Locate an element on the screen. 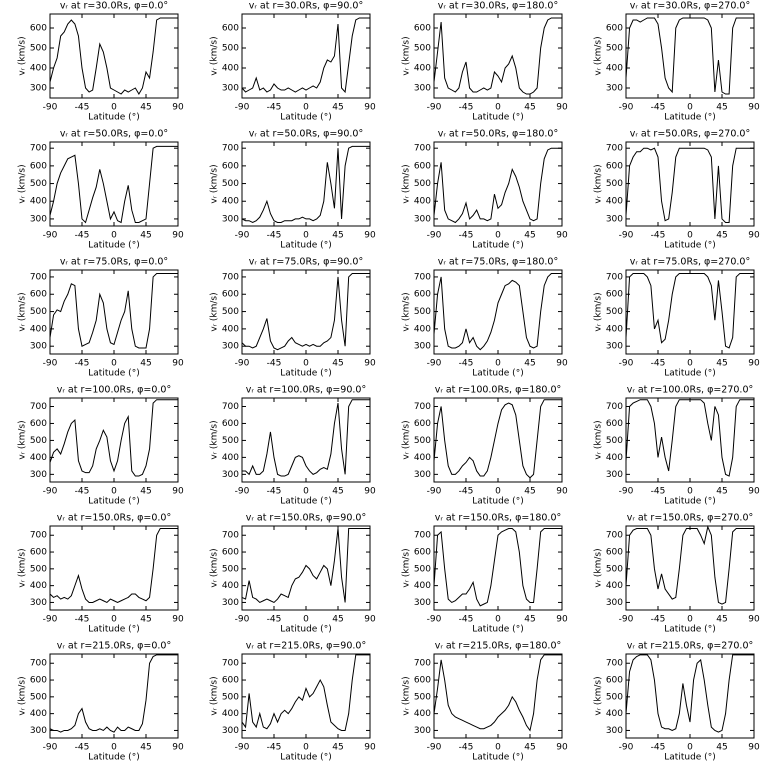 This screenshot has width=768, height=768. panel-title: vᵣ at r=215.0Rs, φ=180.0° is located at coordinates (498, 646).